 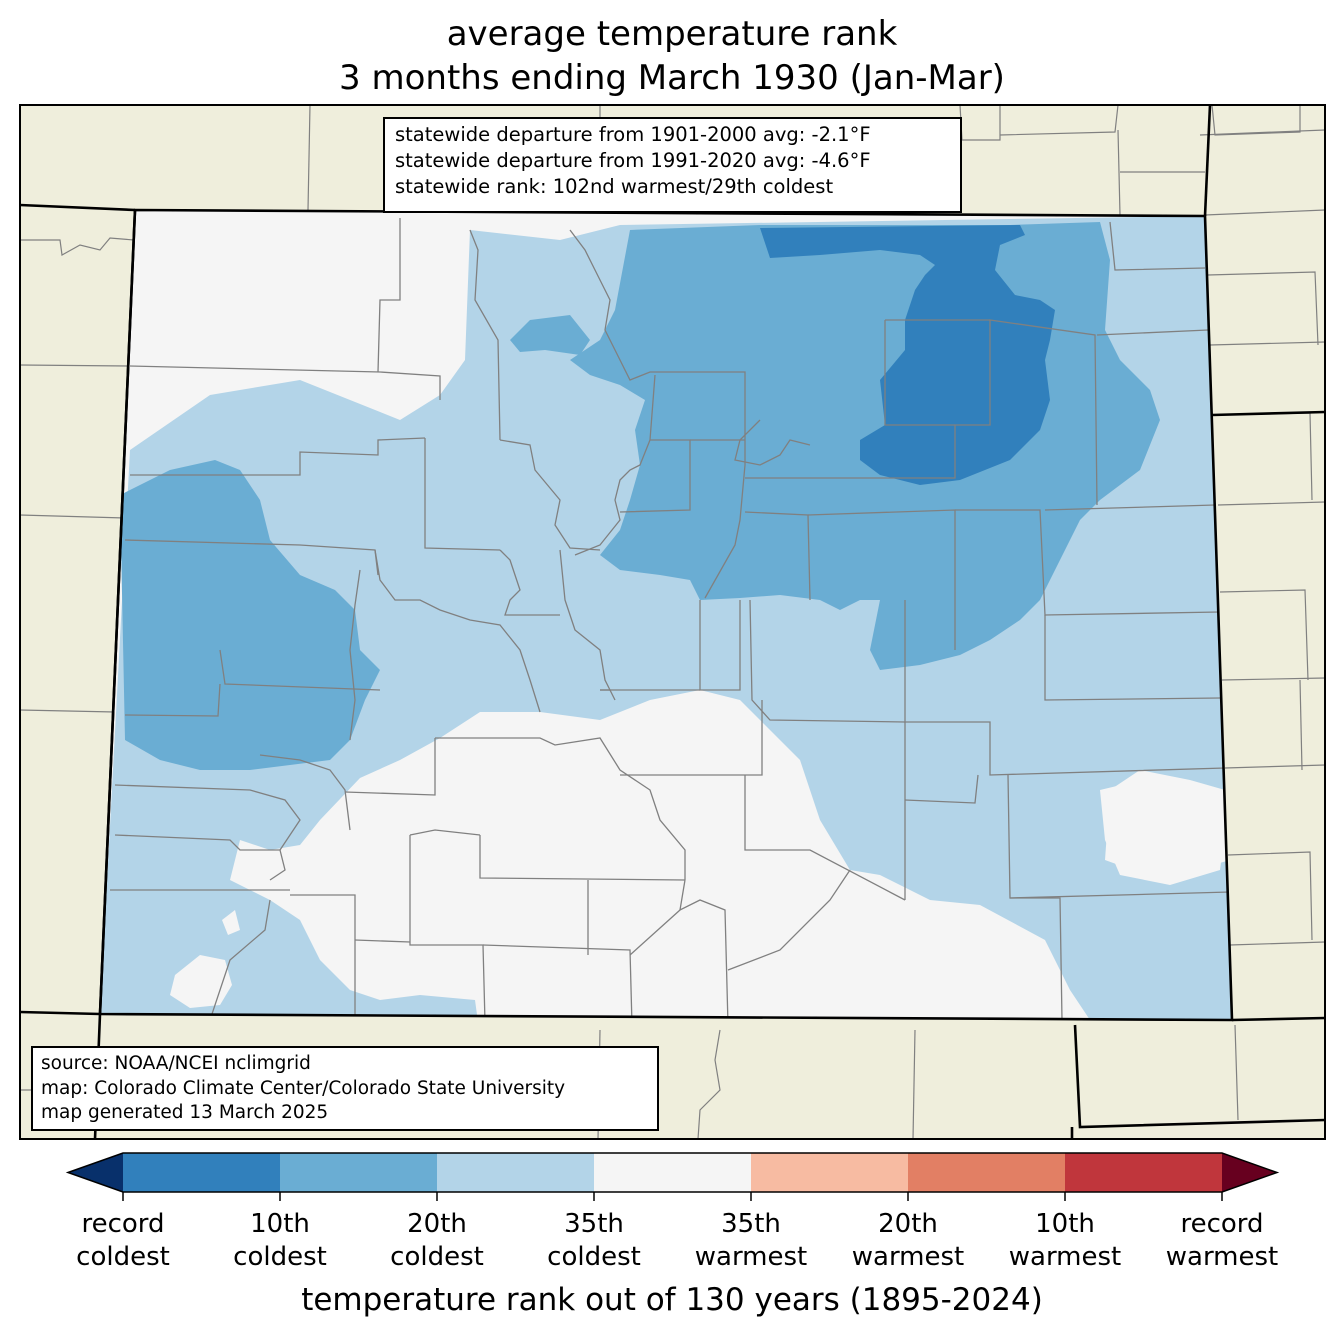 I want to click on colorbar-tick-label: 10th coldest, so click(x=280, y=1240).